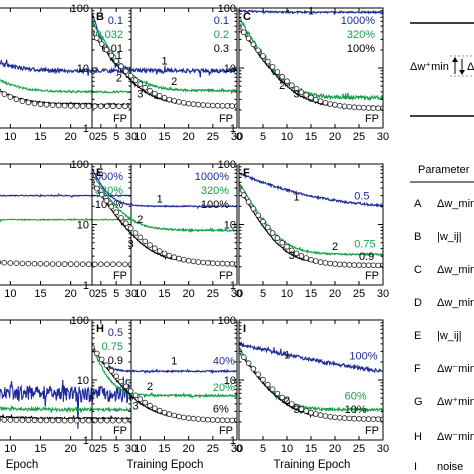 This screenshot has width=474, height=474. I want to click on panel-letter: C, so click(247, 17).